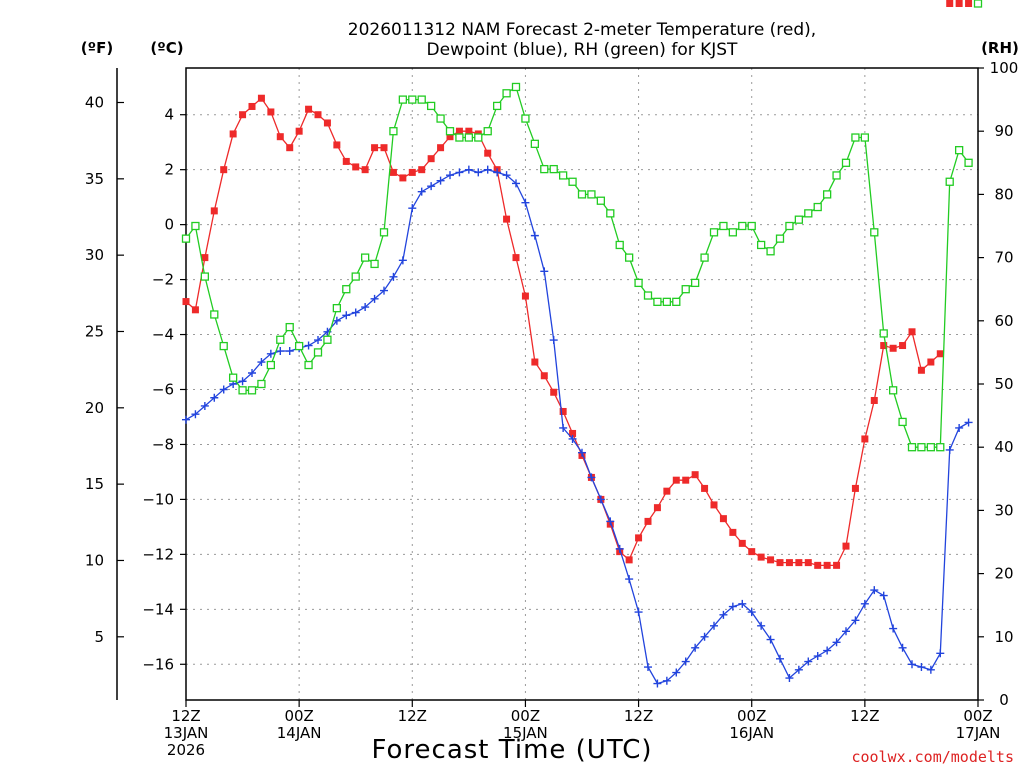 The image size is (1024, 768). I want to click on celsius-tick-label: −10, so click(158, 499).